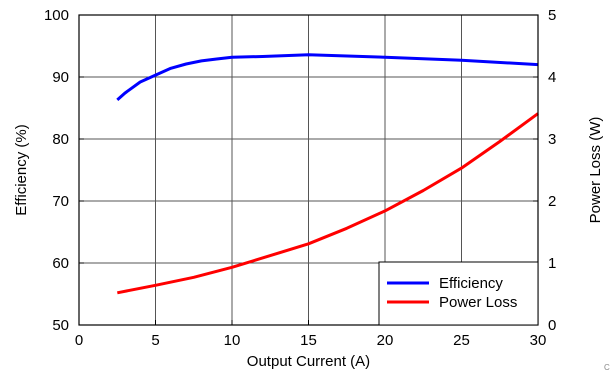  What do you see at coordinates (79, 340) in the screenshot?
I see `x-tick-label: 0` at bounding box center [79, 340].